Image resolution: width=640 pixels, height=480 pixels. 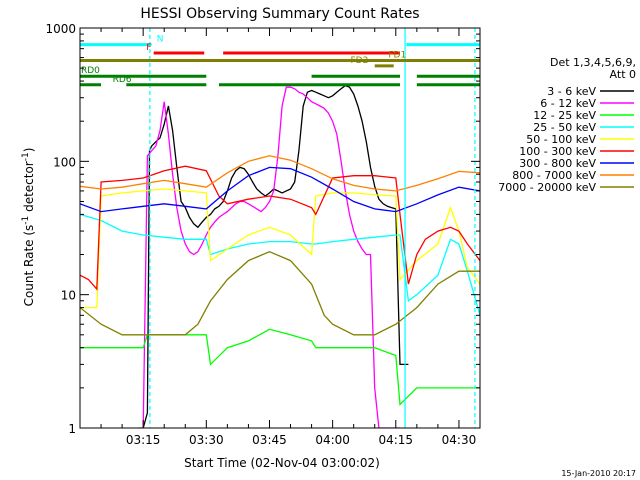 What do you see at coordinates (26, 156) in the screenshot?
I see `y-axis-label-sup2: -1` at bounding box center [26, 156].